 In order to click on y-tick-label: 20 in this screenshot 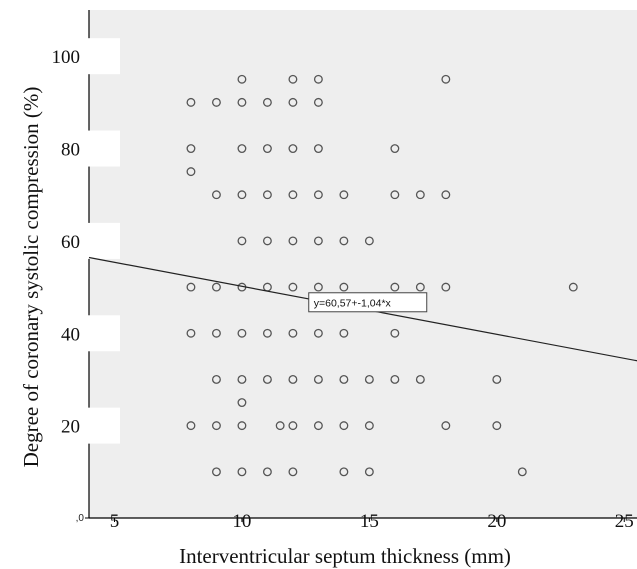, I will do `click(70, 427)`.